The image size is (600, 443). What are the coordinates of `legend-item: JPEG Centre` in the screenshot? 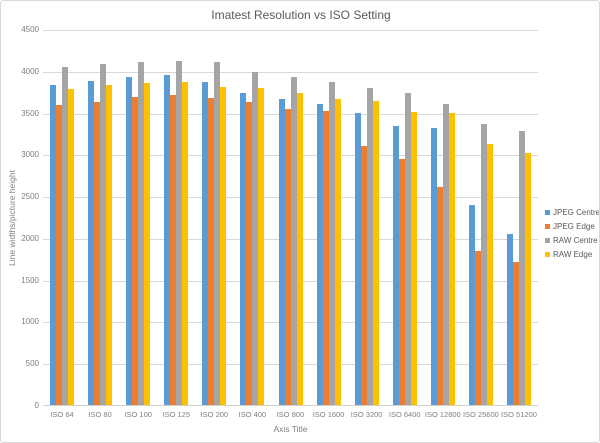 It's located at (572, 212).